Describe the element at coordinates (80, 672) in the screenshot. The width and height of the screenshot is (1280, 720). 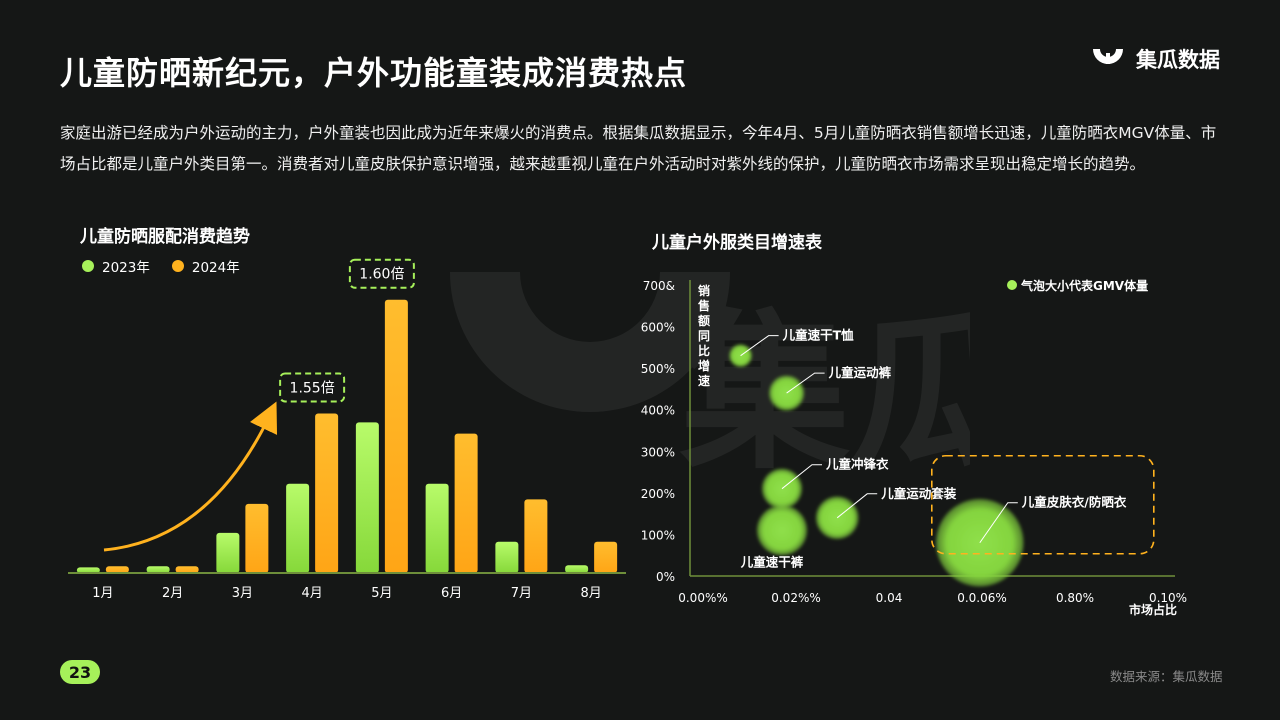
I see `page-number-badge: 23` at that location.